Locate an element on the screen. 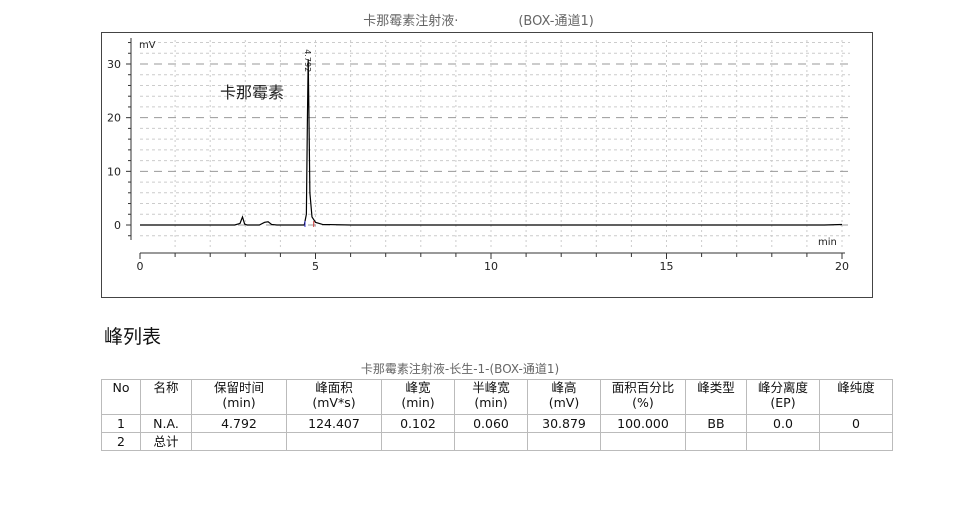 The image size is (957, 509). table-cell: 30.879 is located at coordinates (564, 423).